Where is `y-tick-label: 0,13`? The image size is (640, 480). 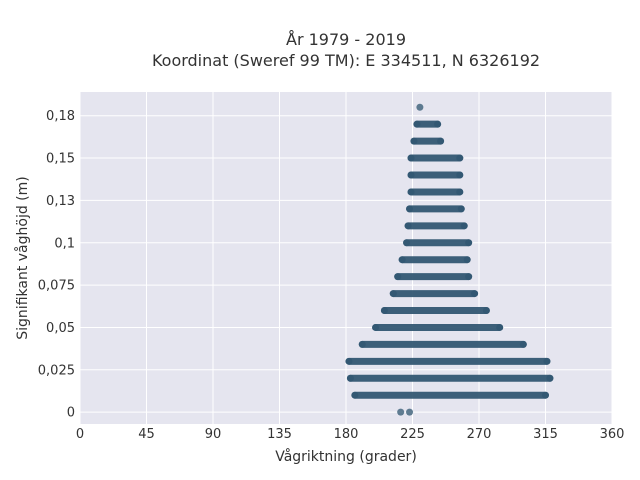 y-tick-label: 0,13 is located at coordinates (60, 201).